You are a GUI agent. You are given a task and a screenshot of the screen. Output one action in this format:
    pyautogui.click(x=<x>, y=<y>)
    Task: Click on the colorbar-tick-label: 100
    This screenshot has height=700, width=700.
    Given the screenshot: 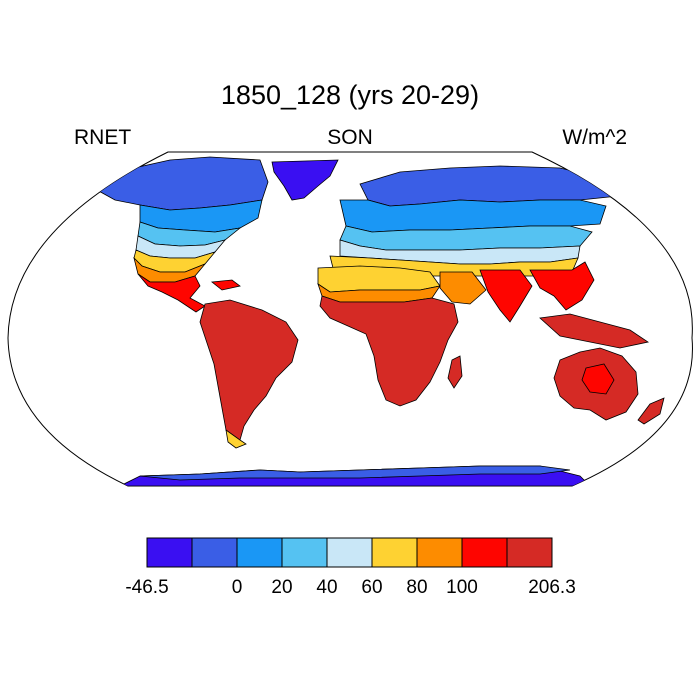 What is the action you would take?
    pyautogui.click(x=462, y=587)
    